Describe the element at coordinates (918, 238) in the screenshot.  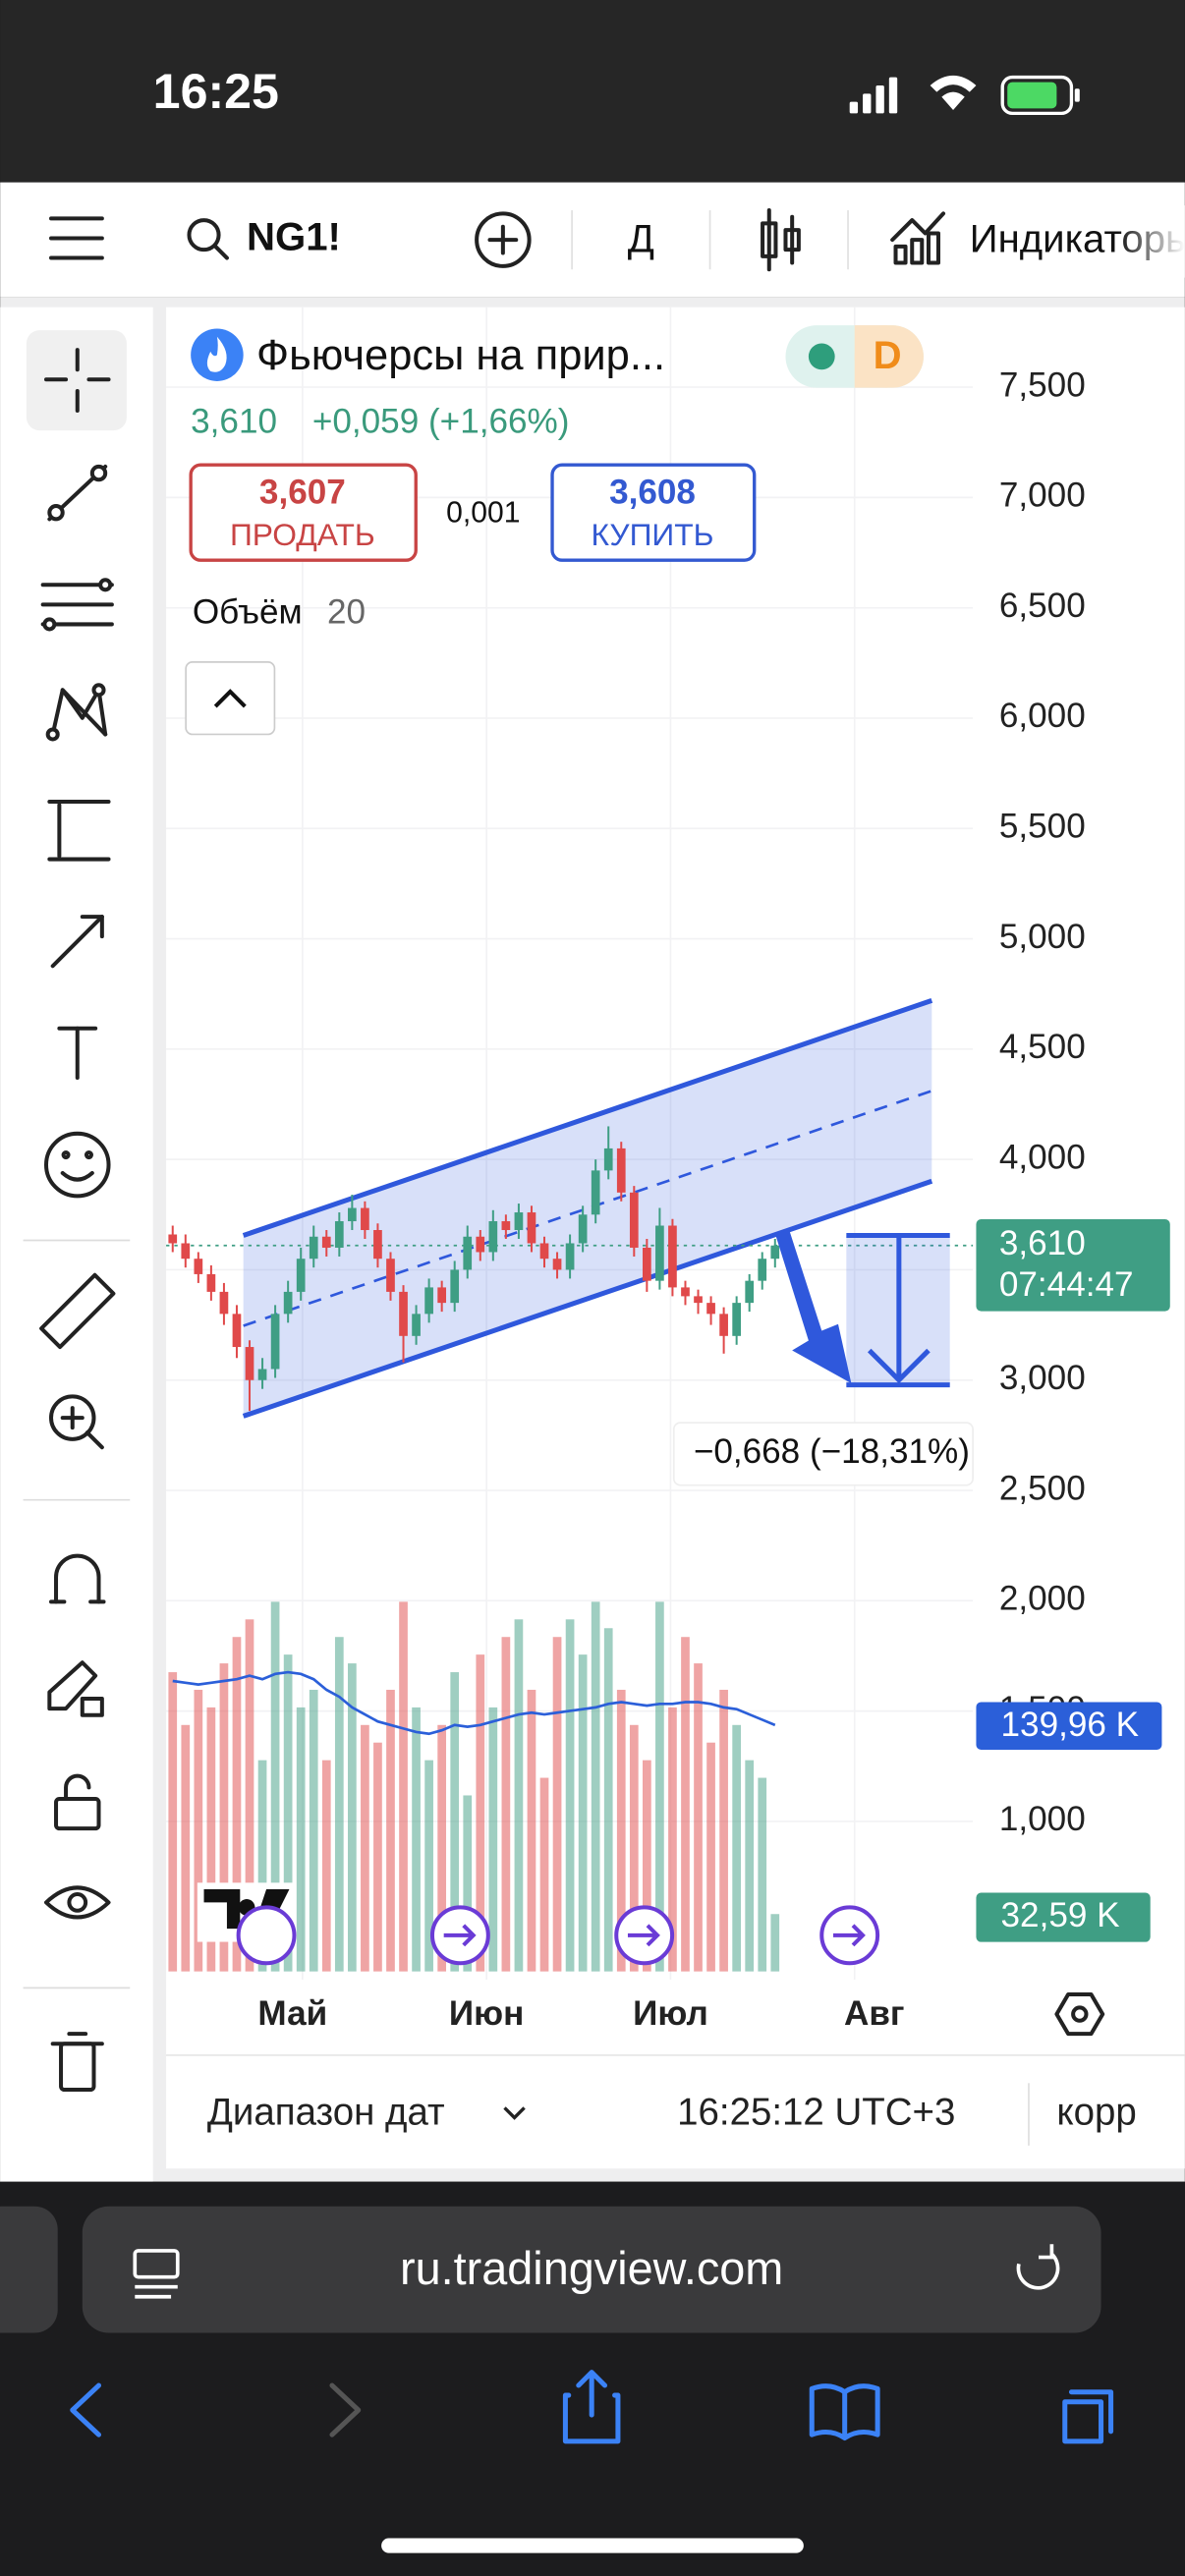
I see `indicators-icon` at that location.